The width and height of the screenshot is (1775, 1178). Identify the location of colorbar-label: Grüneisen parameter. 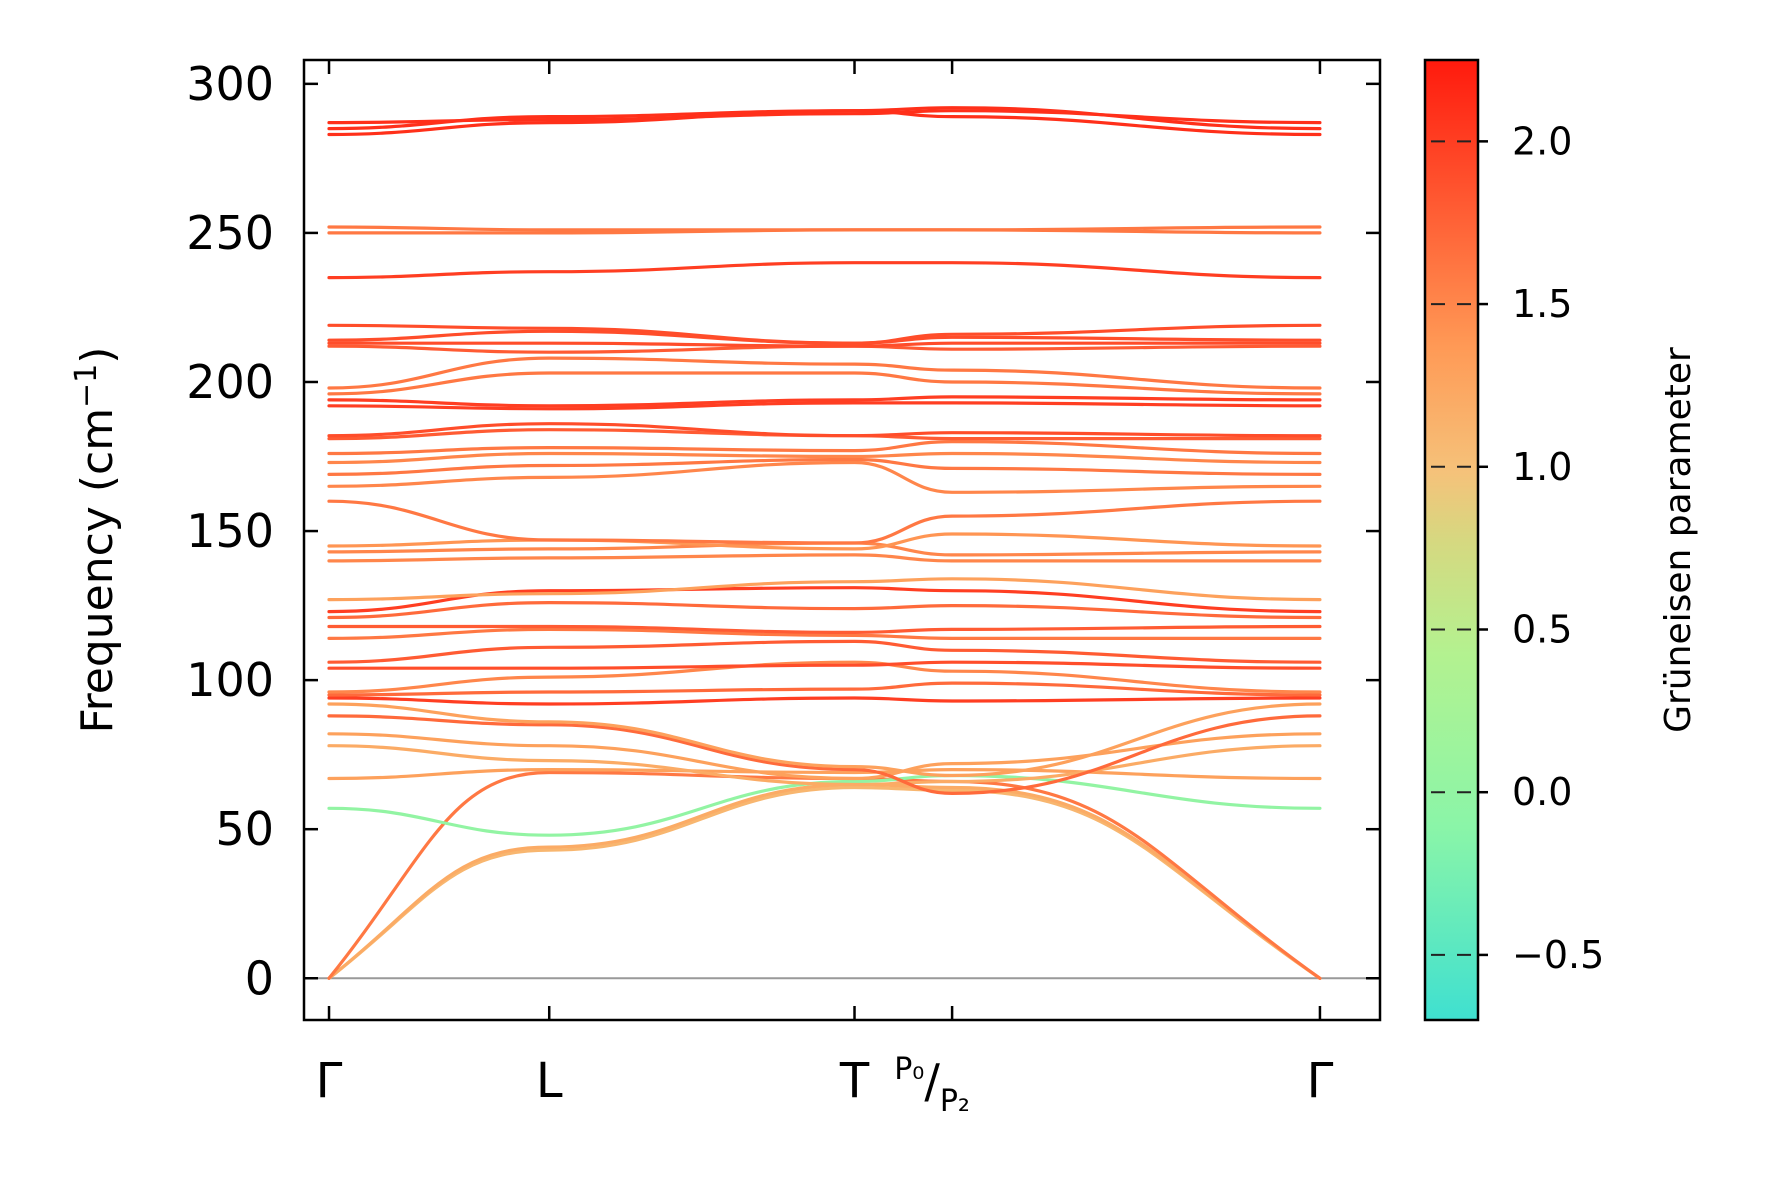
(1678, 540).